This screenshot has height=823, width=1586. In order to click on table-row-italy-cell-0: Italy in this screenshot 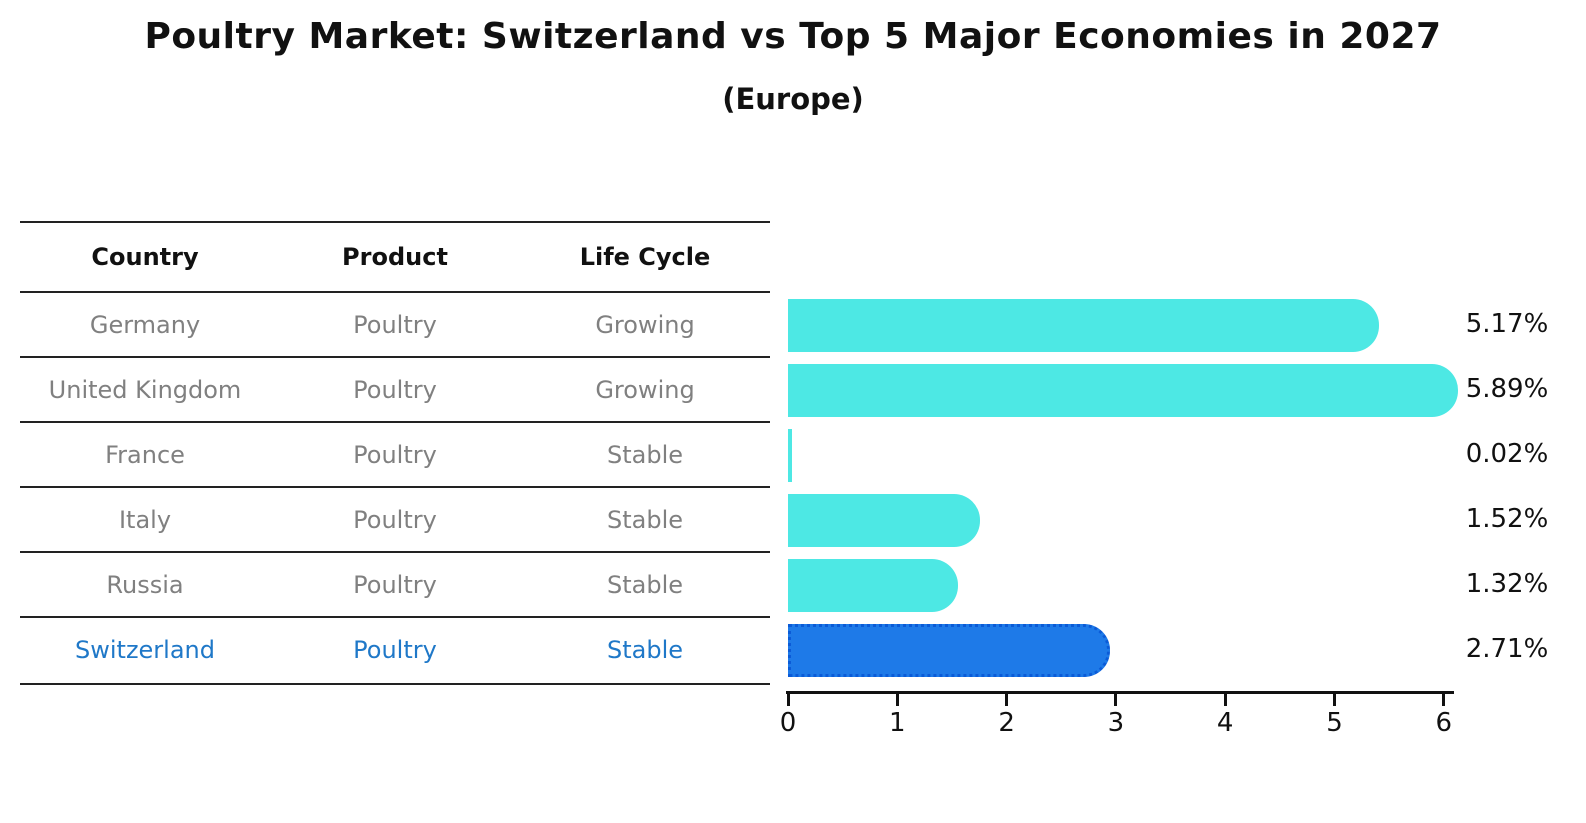, I will do `click(145, 520)`.